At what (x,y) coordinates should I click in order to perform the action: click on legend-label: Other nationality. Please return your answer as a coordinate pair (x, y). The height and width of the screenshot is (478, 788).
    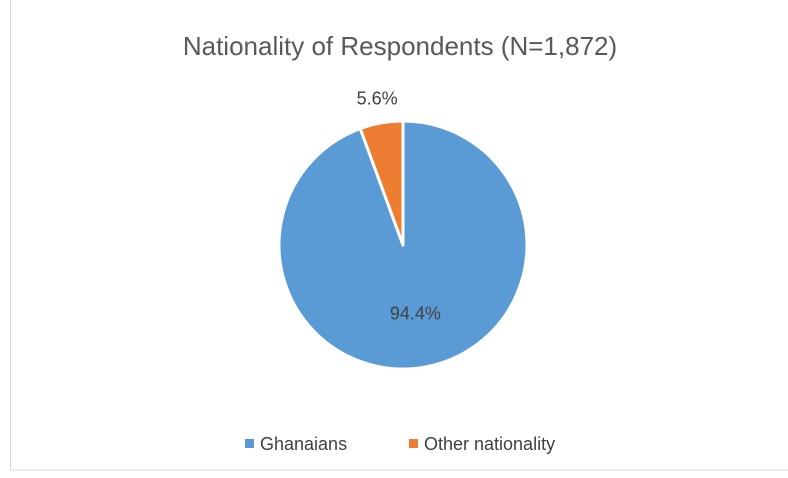
    Looking at the image, I should click on (489, 444).